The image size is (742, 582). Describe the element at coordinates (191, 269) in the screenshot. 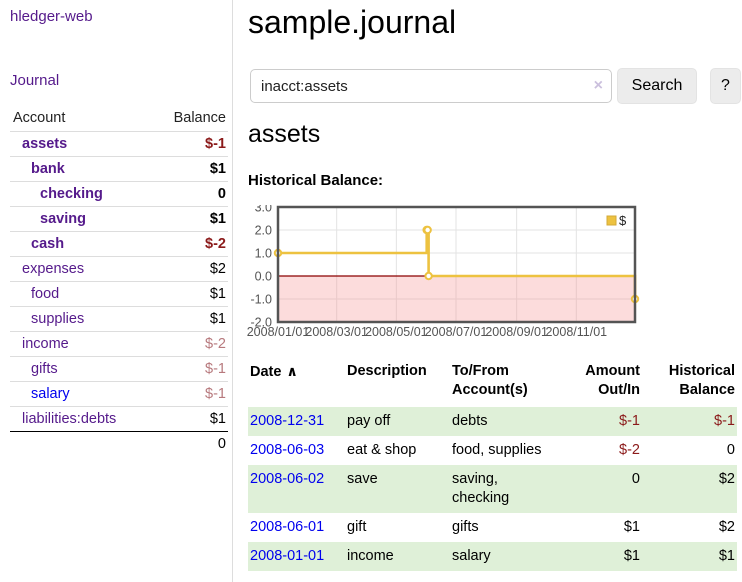

I see `account-balance: $2` at that location.